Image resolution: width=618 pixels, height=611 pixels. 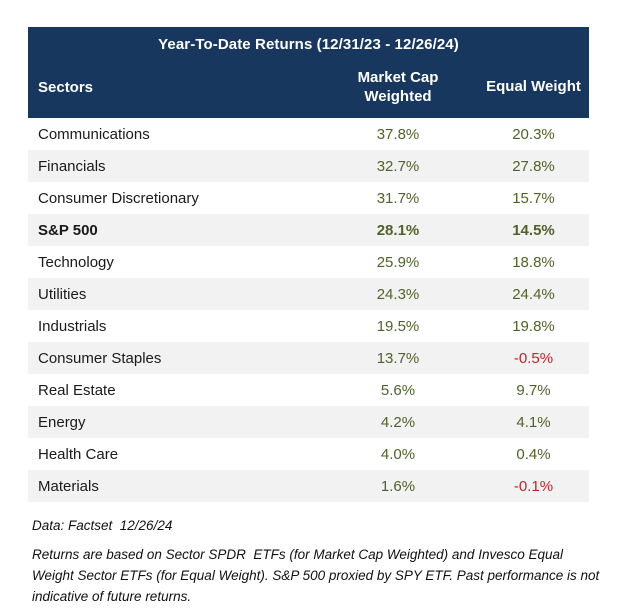 What do you see at coordinates (533, 87) in the screenshot?
I see `column-header-equal-weight: Equal Weight` at bounding box center [533, 87].